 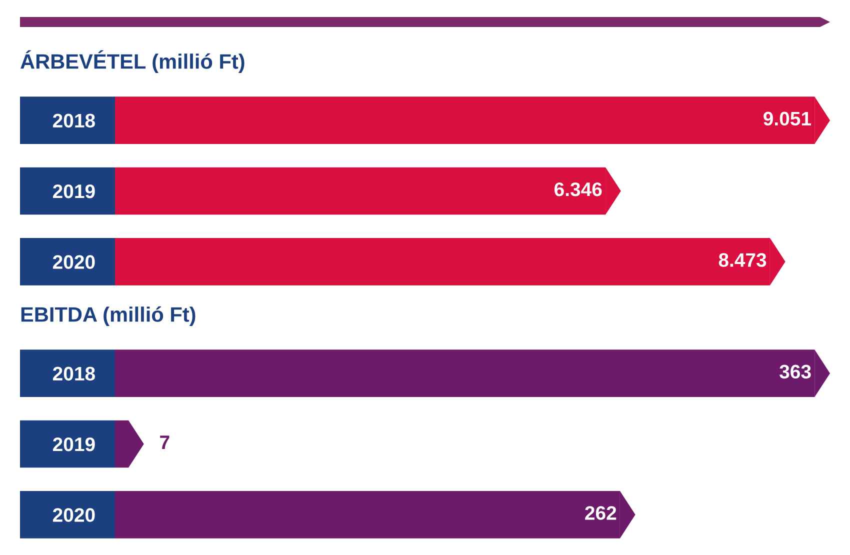 What do you see at coordinates (742, 260) in the screenshot?
I see `data-label: 8.473` at bounding box center [742, 260].